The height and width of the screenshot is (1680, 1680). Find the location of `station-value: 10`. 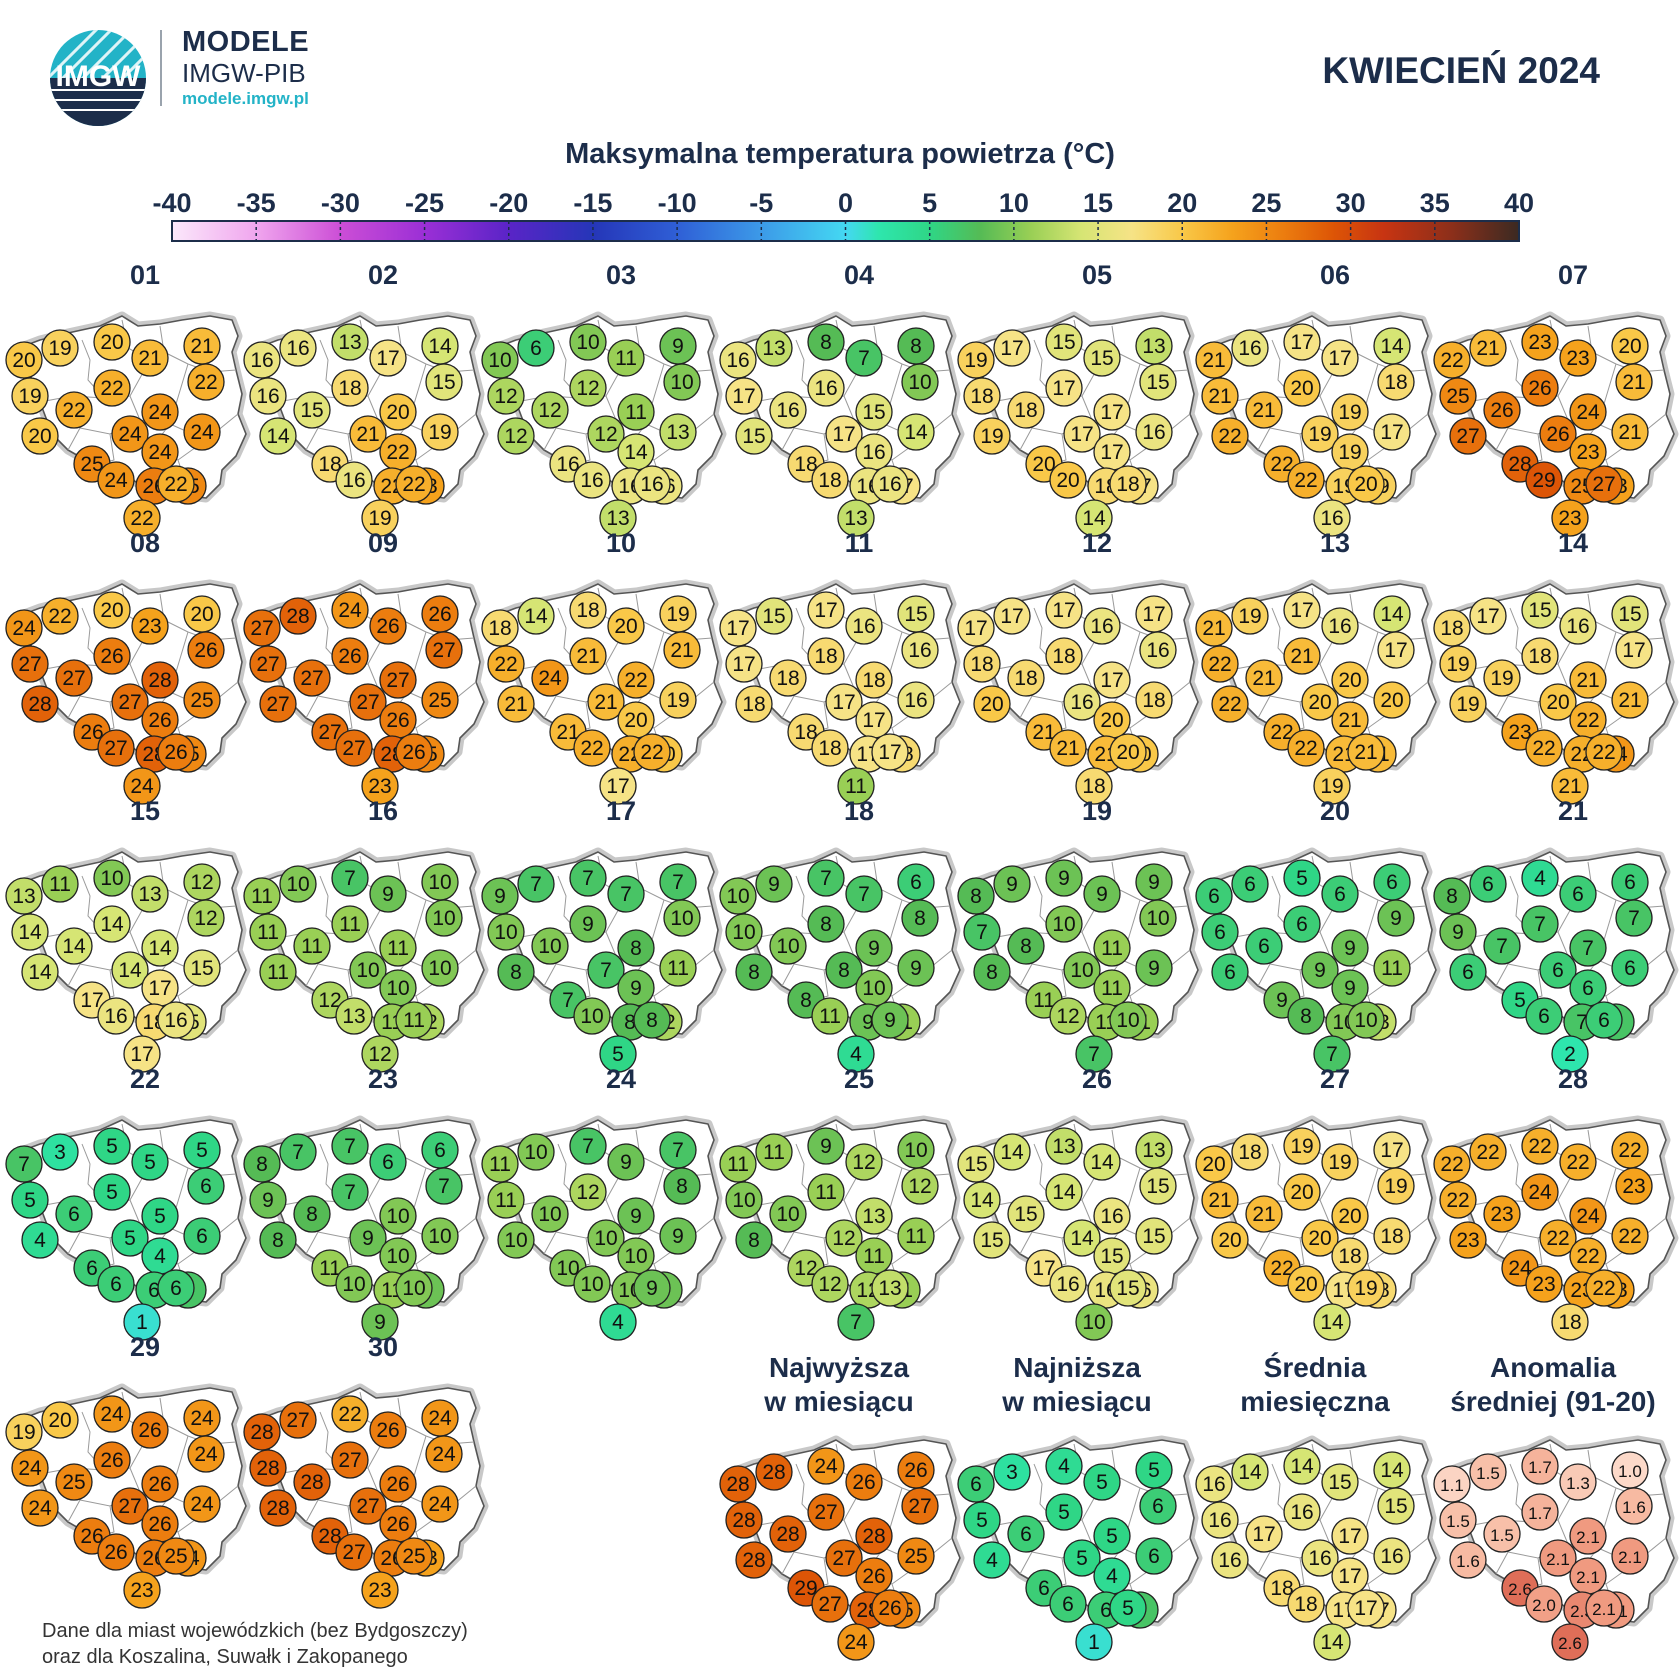

station-value: 10 is located at coordinates (737, 896).